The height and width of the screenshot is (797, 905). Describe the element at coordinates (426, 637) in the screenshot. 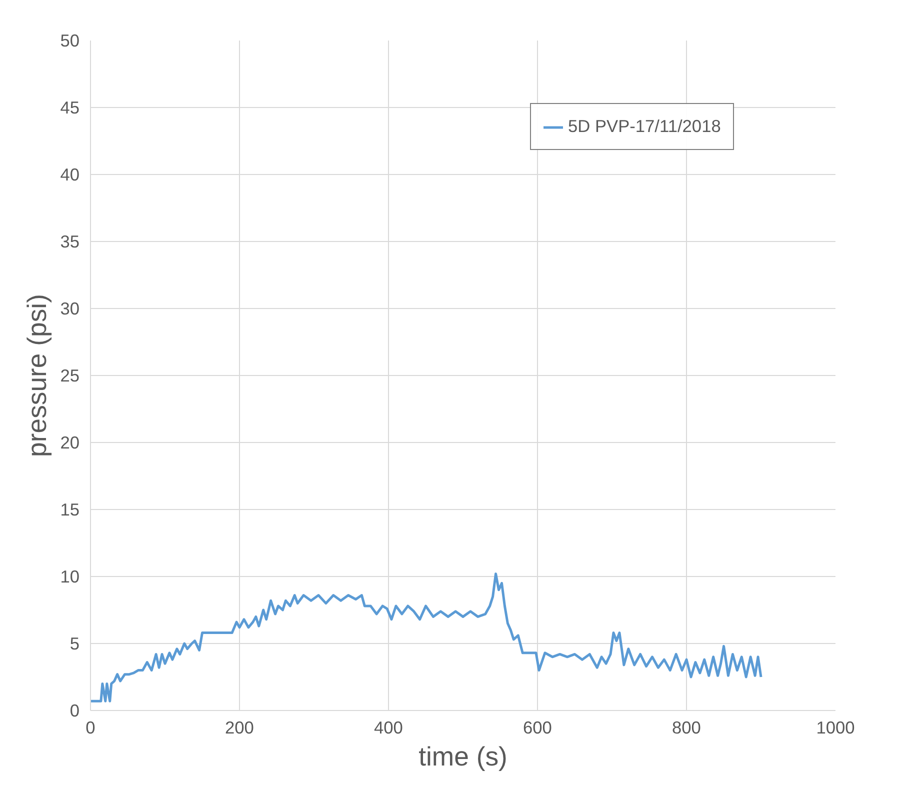

I see `line-series` at that location.